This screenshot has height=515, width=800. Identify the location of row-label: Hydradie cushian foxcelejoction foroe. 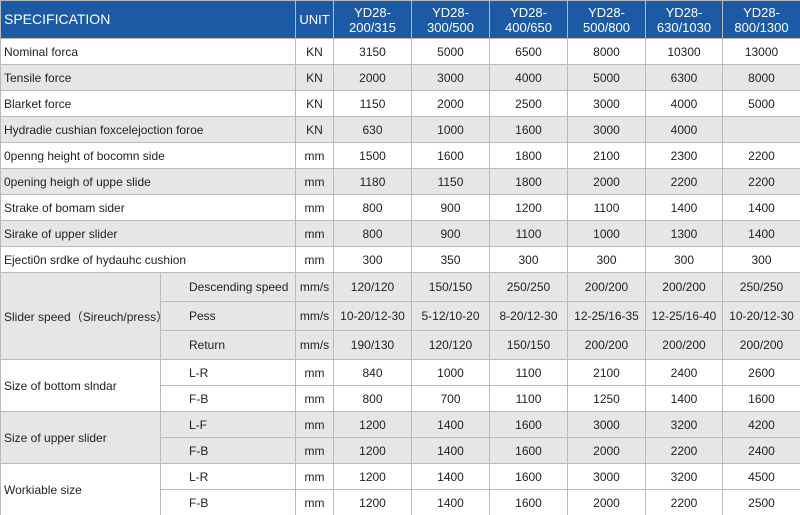
(148, 129).